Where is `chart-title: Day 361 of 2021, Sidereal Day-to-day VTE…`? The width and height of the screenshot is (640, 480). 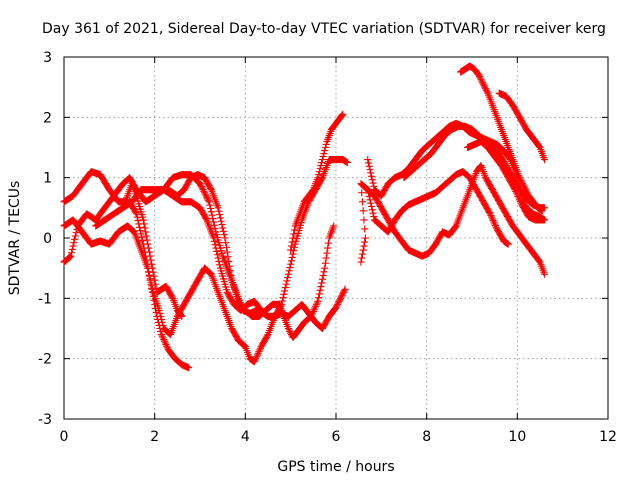 chart-title: Day 361 of 2021, Sidereal Day-to-day VTE… is located at coordinates (324, 29).